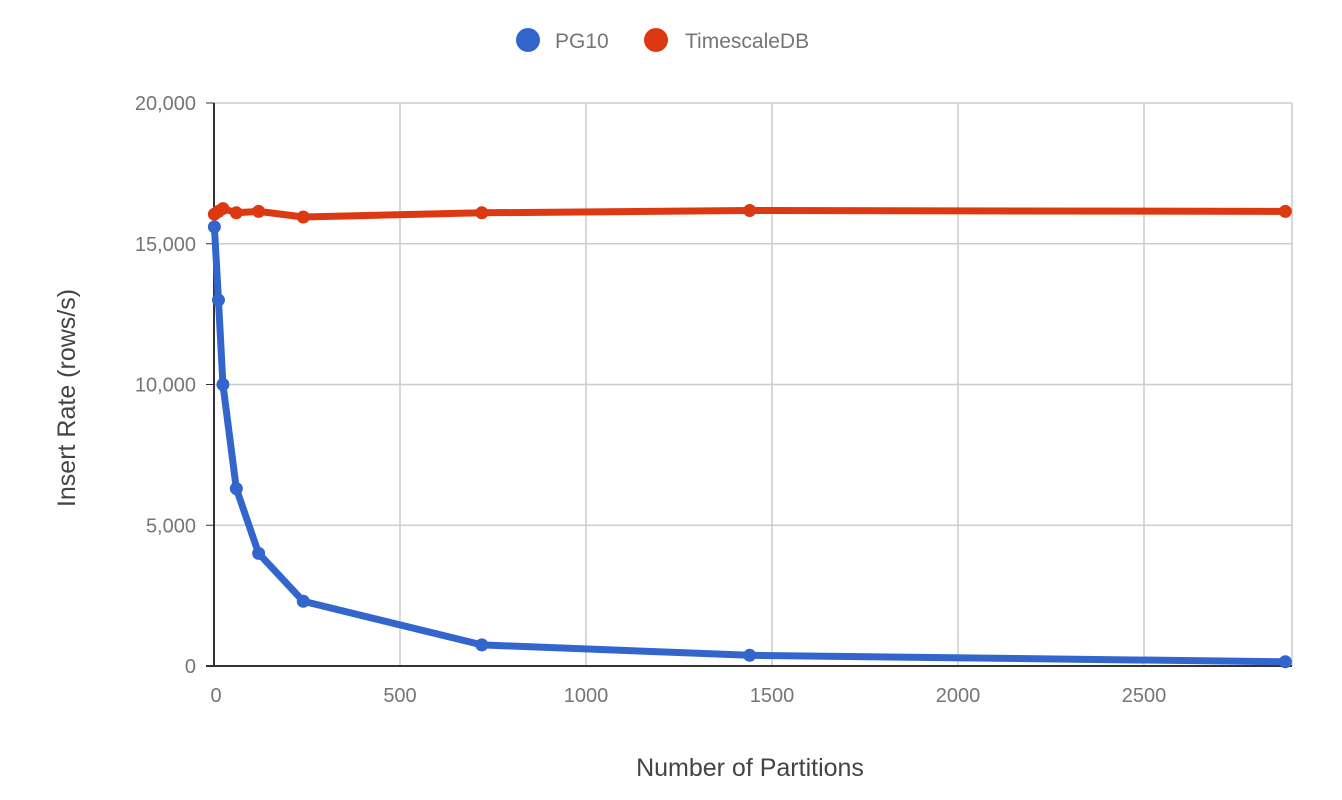 The height and width of the screenshot is (800, 1342). I want to click on y-tick-label: 15,000, so click(165, 245).